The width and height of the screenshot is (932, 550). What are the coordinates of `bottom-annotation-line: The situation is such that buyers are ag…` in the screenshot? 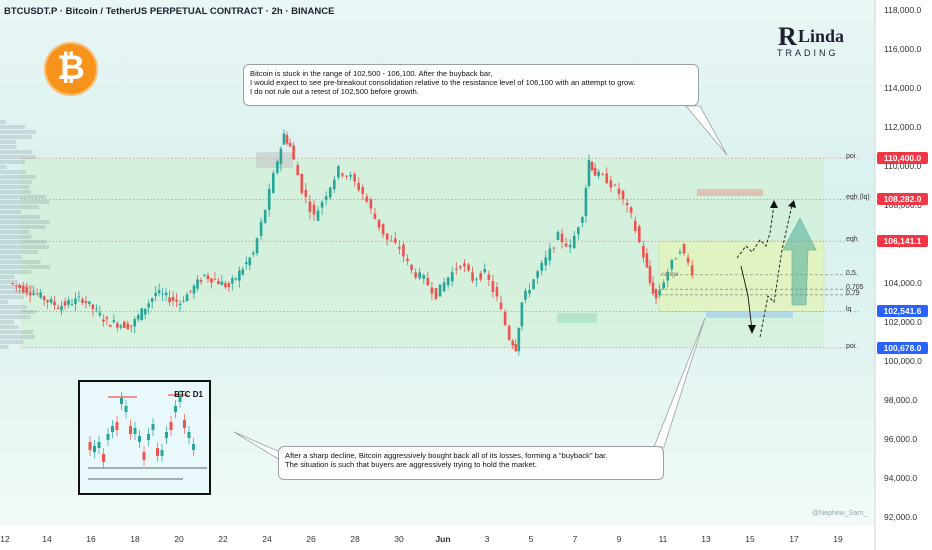 It's located at (411, 464).